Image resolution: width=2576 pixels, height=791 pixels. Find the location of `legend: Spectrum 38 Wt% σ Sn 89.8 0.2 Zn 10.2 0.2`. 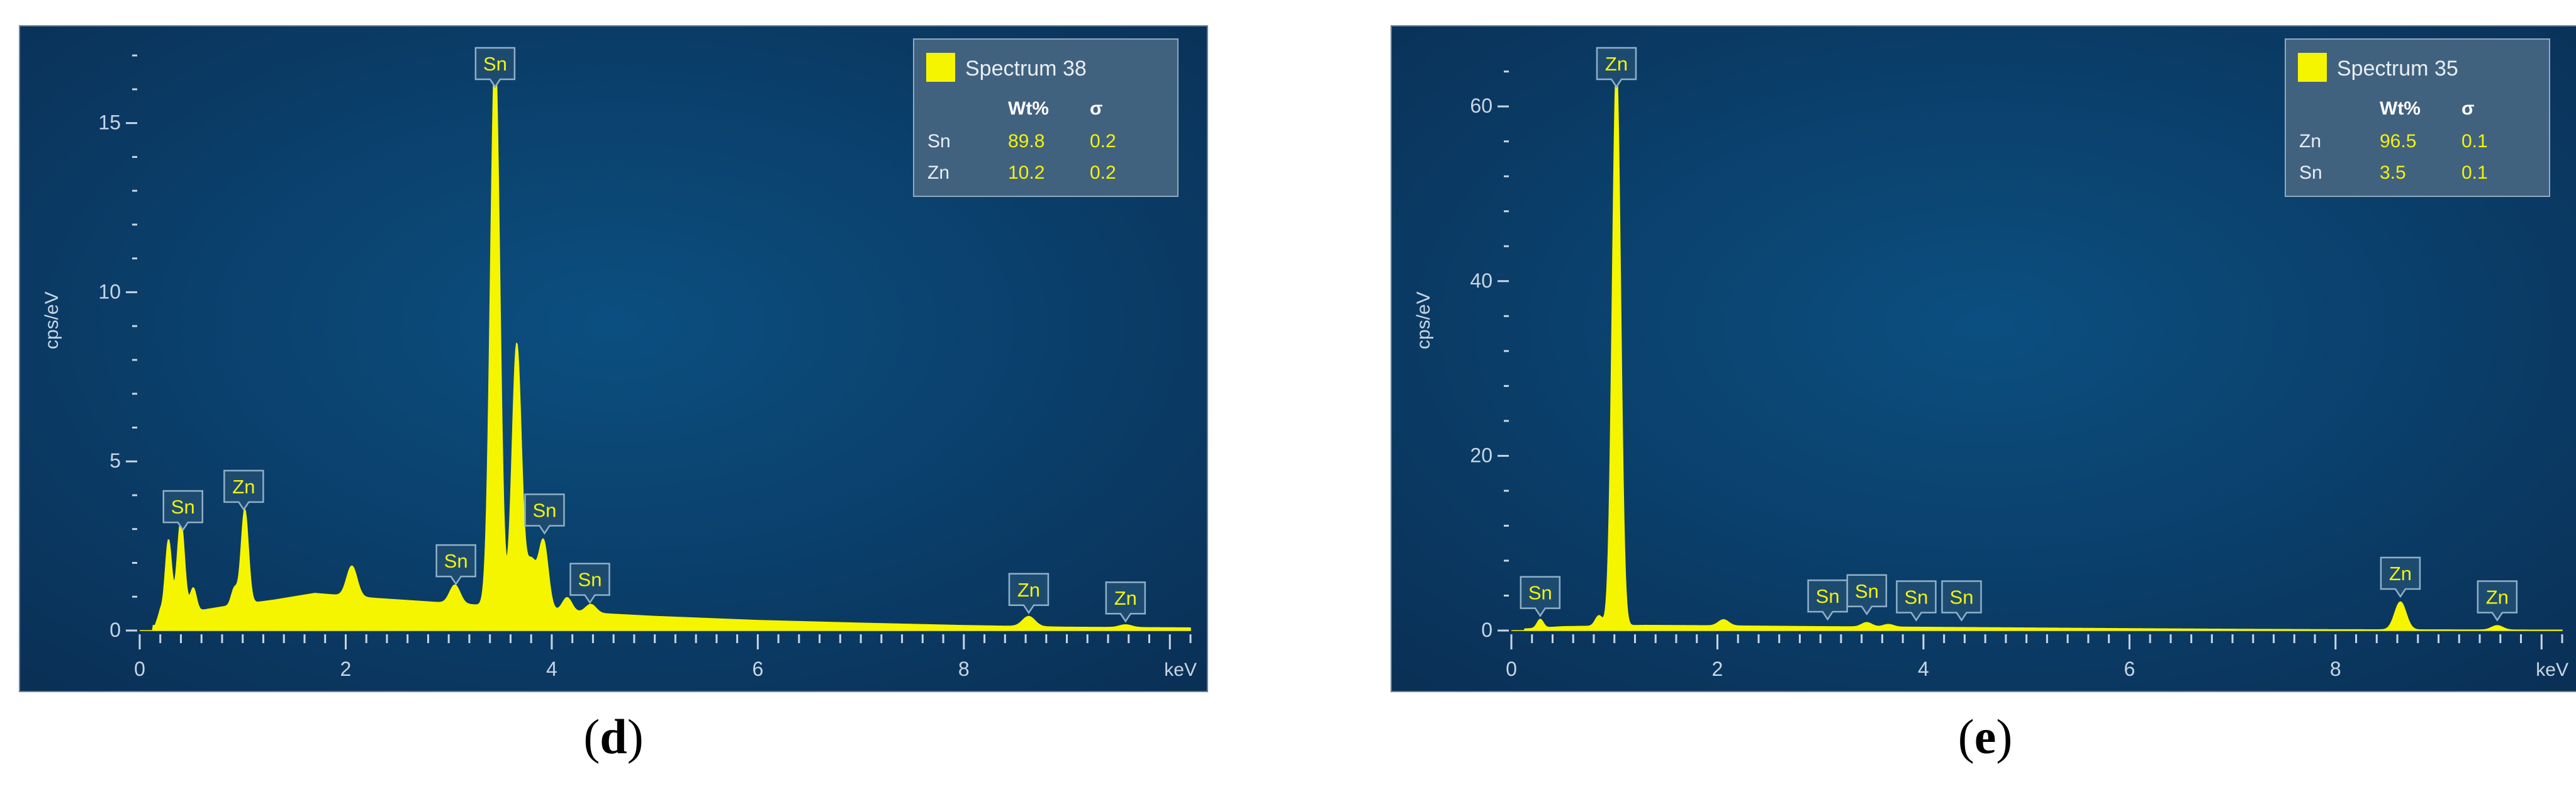

legend: Spectrum 38 Wt% σ Sn 89.8 0.2 Zn 10.2 0.2 is located at coordinates (1046, 117).